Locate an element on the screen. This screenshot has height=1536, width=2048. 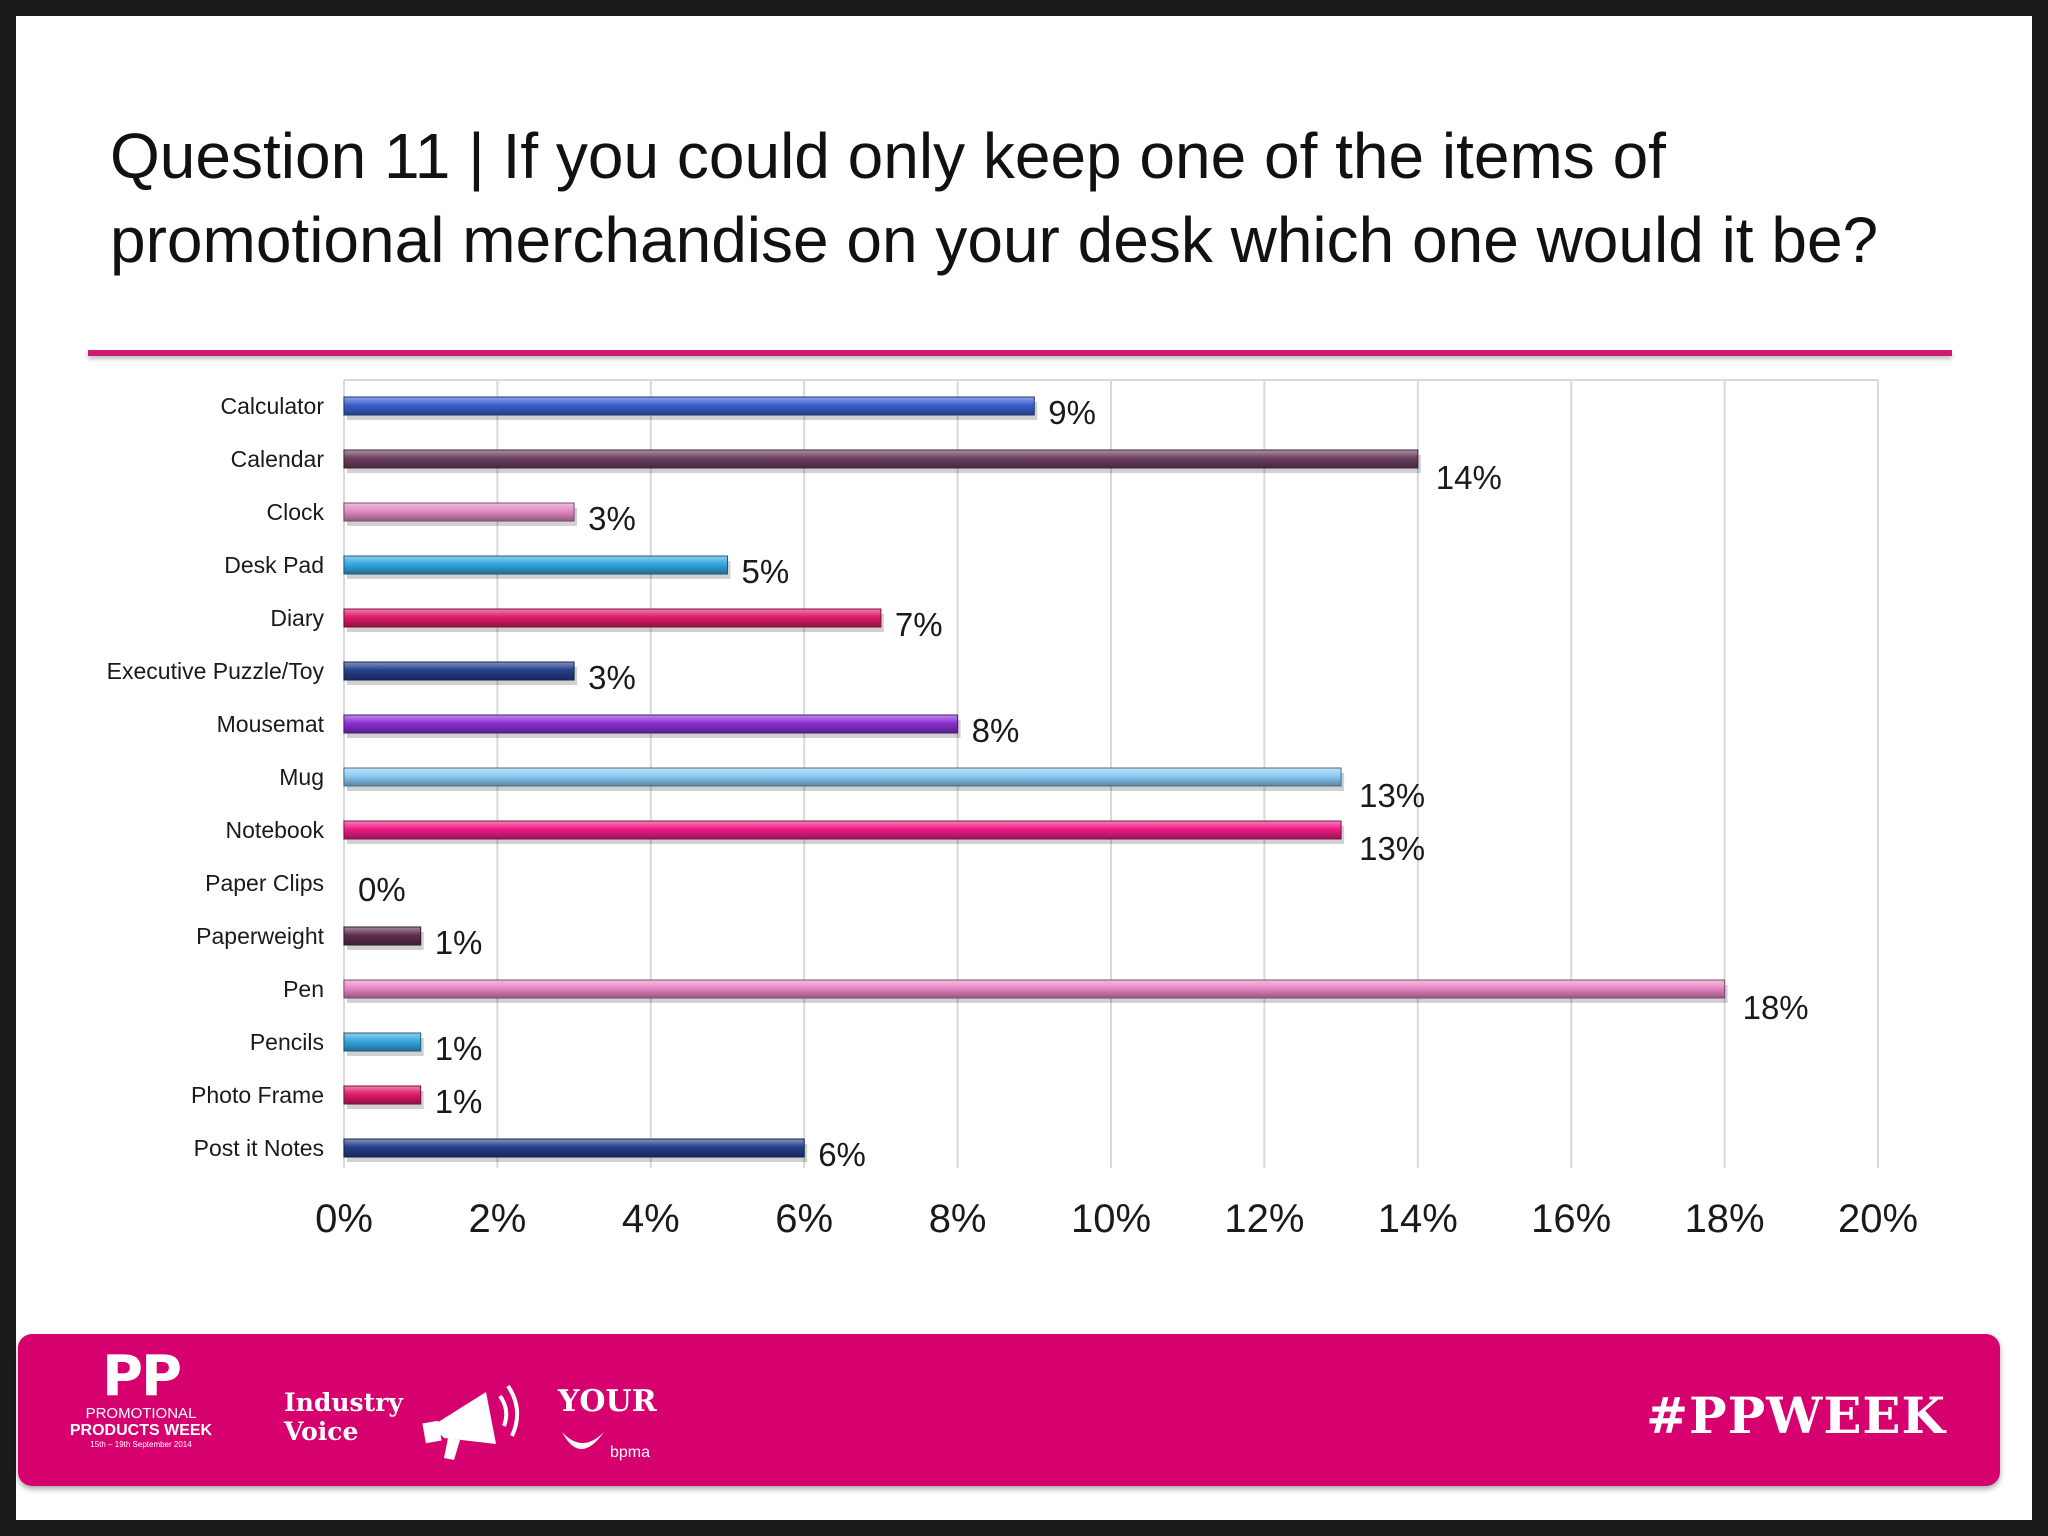
category-label: Executive Puzzle/Toy is located at coordinates (216, 671).